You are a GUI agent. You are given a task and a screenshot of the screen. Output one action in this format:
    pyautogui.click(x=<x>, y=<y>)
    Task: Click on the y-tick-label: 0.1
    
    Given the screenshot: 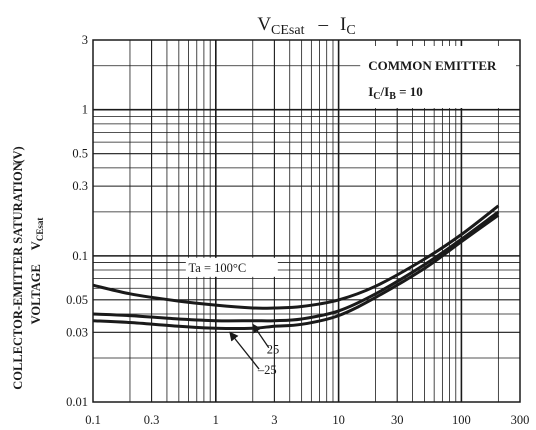 What is the action you would take?
    pyautogui.click(x=80, y=256)
    